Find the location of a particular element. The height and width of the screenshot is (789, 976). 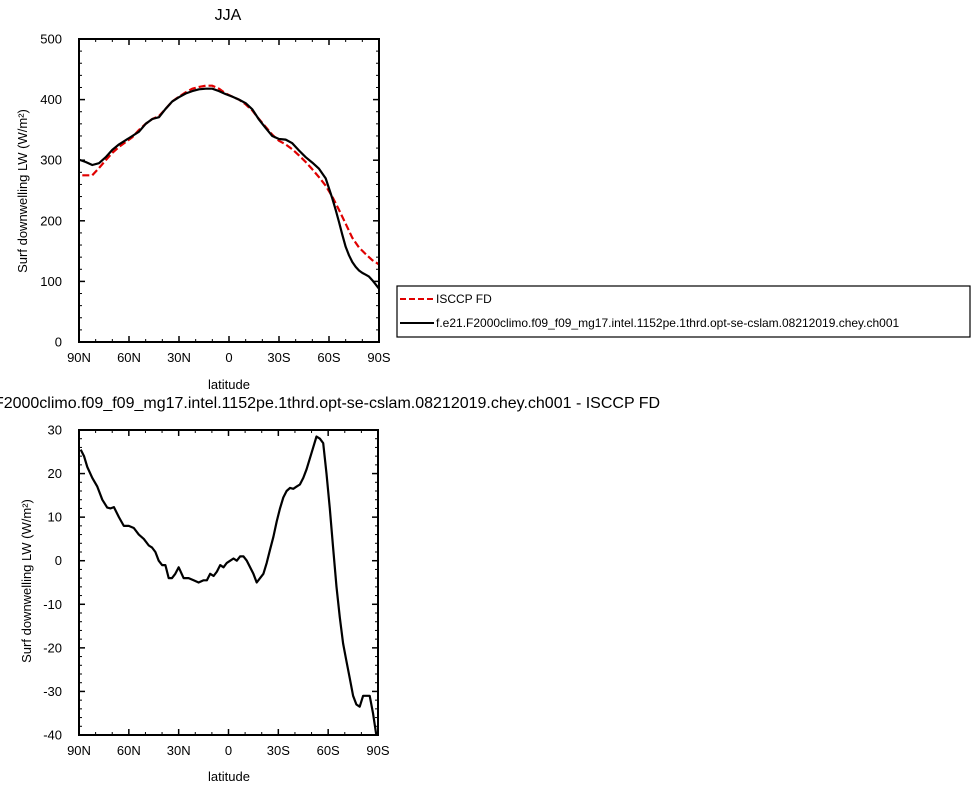

bottom-panel-series is located at coordinates (228, 585).